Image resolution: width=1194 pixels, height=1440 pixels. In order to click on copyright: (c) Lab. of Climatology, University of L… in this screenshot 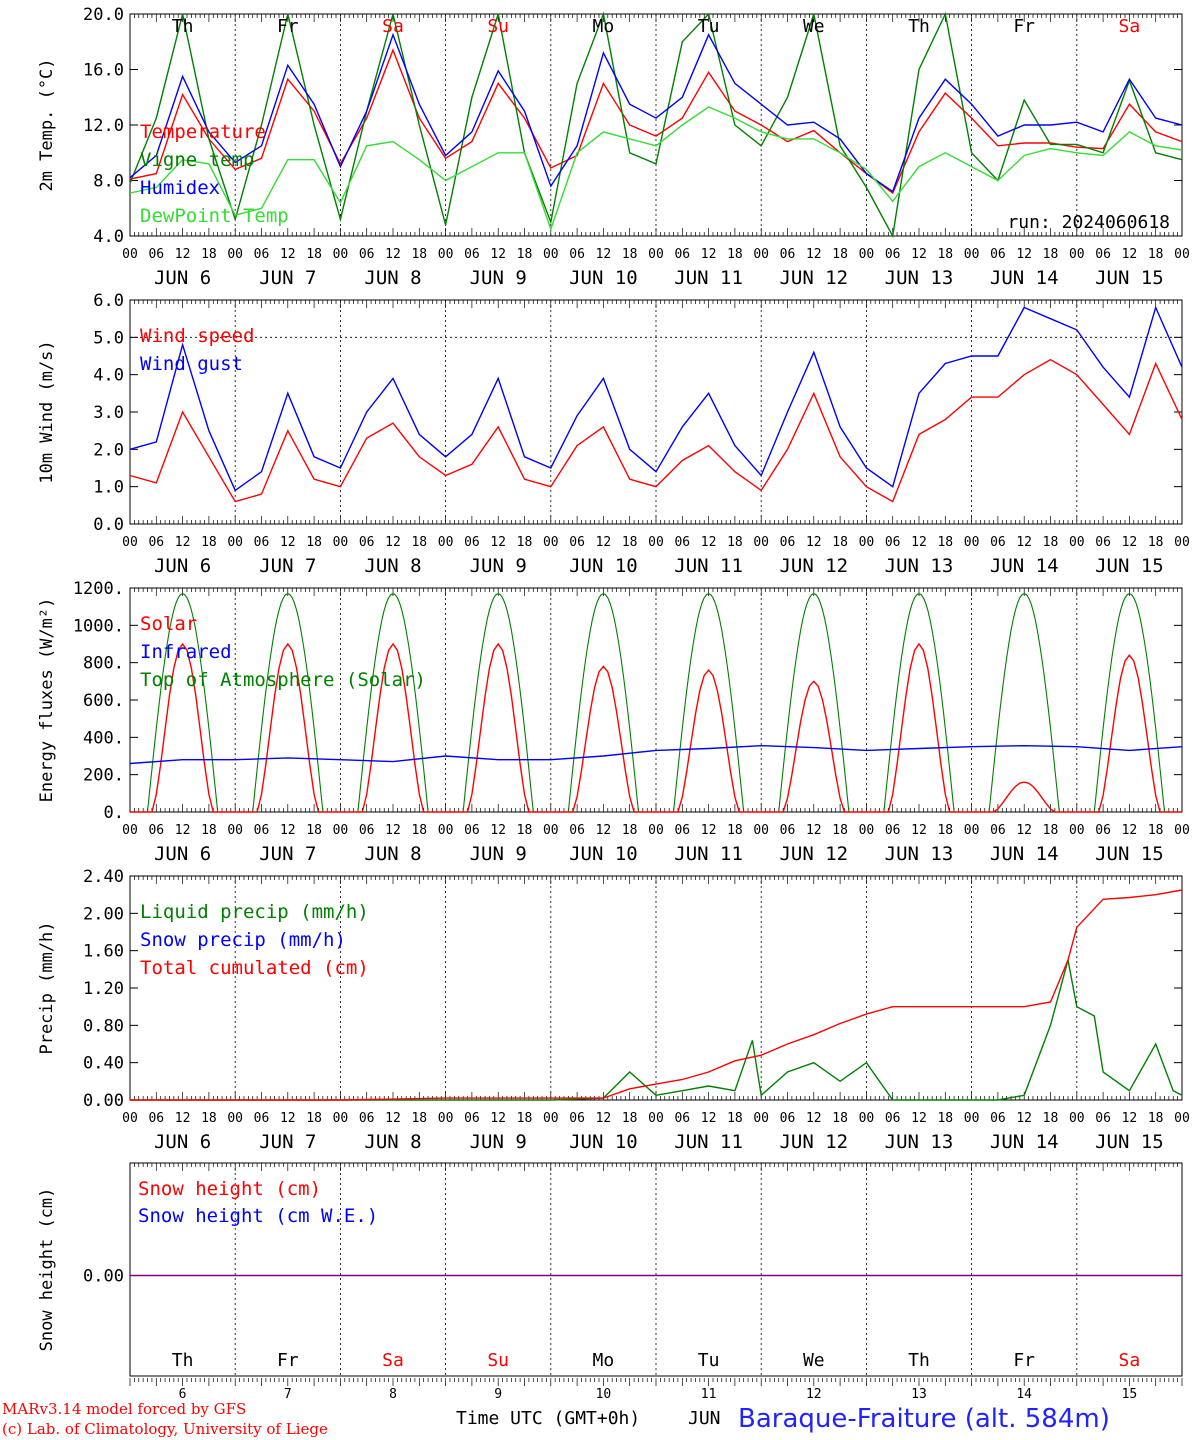, I will do `click(165, 1429)`.